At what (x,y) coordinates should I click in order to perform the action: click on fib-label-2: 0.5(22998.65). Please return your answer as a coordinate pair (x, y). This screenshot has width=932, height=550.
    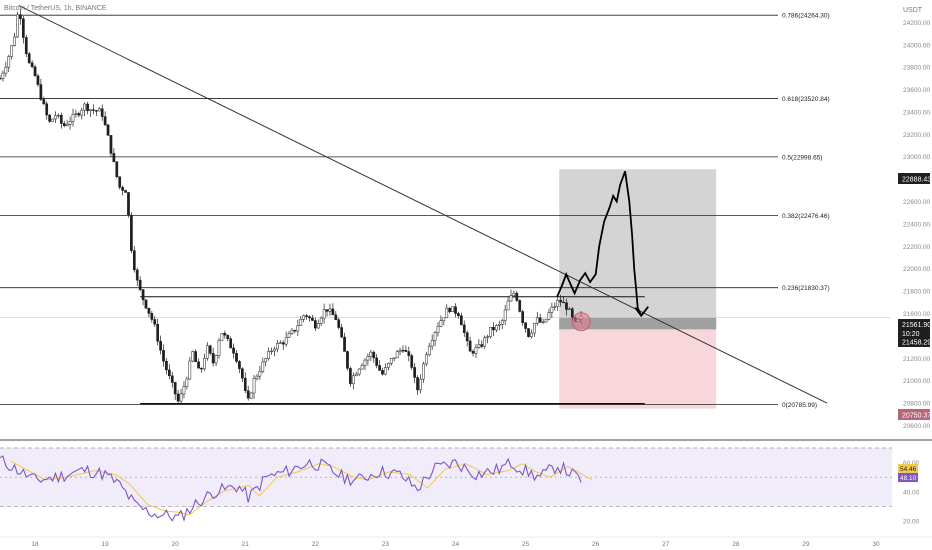
    Looking at the image, I should click on (802, 157).